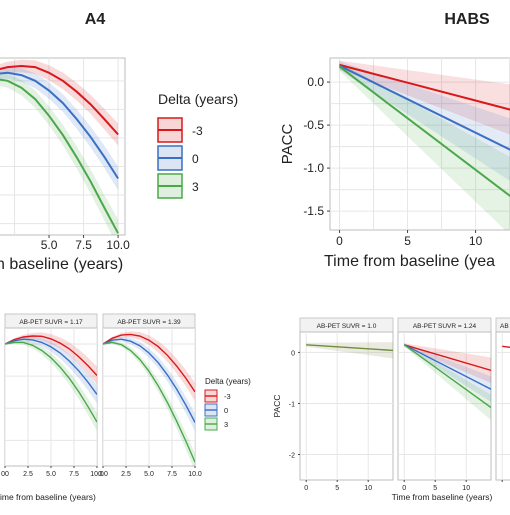 This screenshot has width=510, height=515. What do you see at coordinates (195, 187) in the screenshot?
I see `a4-top-legend-label-3: 3` at bounding box center [195, 187].